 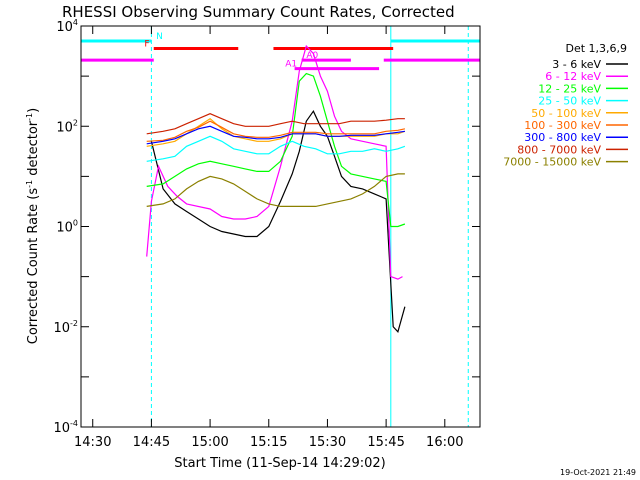 What do you see at coordinates (67, 126) in the screenshot?
I see `y-tick-label-1: 10²` at bounding box center [67, 126].